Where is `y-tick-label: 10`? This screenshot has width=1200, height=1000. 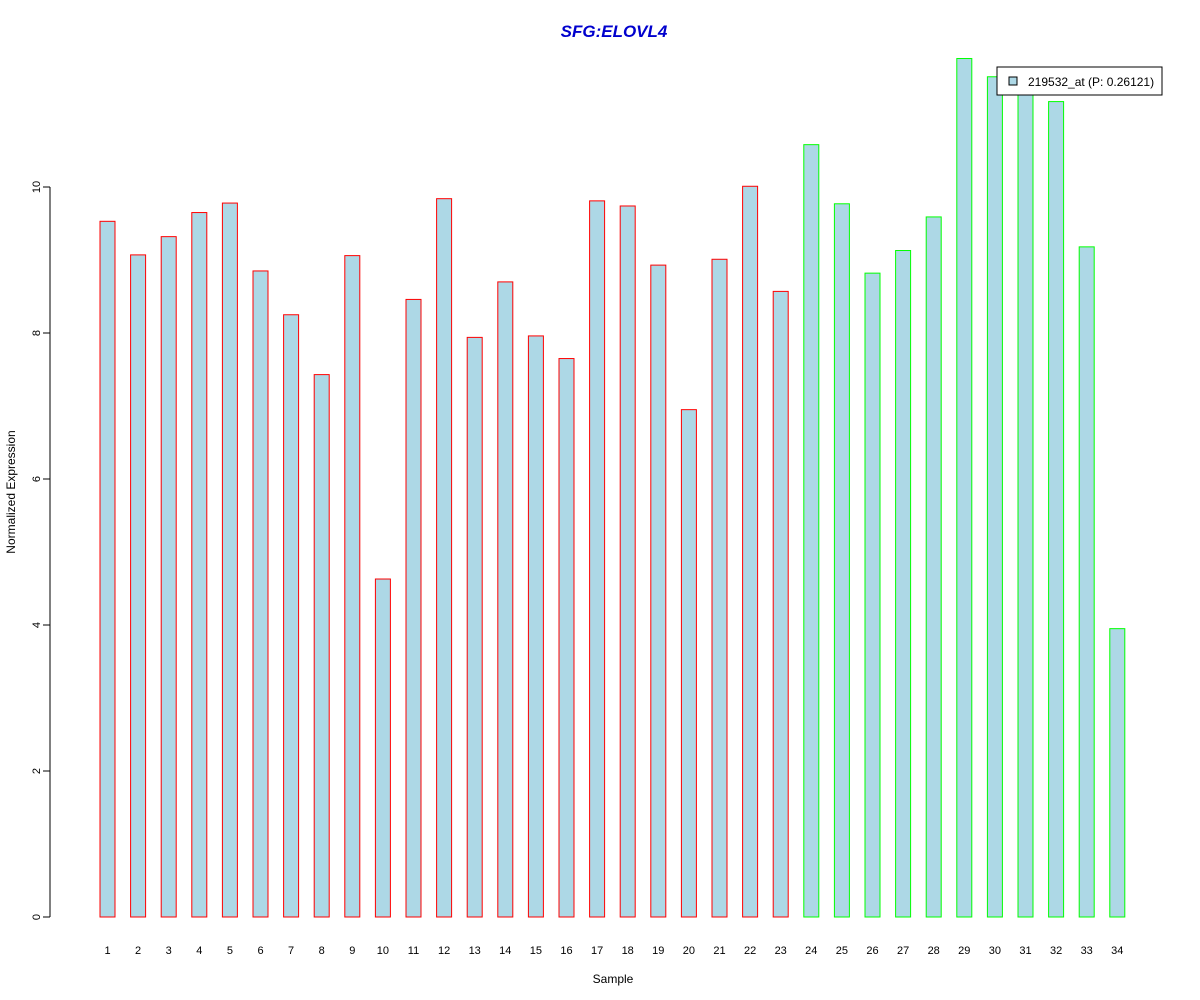 y-tick-label: 10 is located at coordinates (37, 187).